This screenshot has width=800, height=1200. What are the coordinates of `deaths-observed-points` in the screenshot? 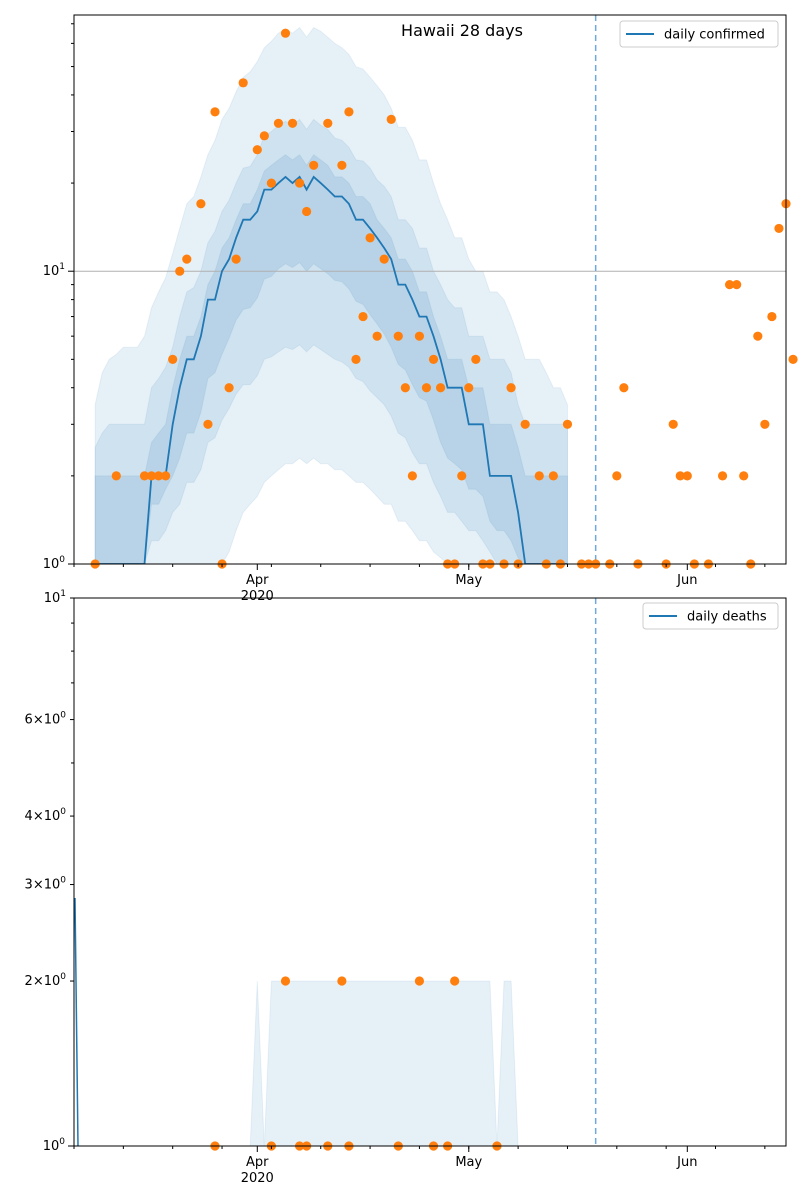 It's located at (356, 1063).